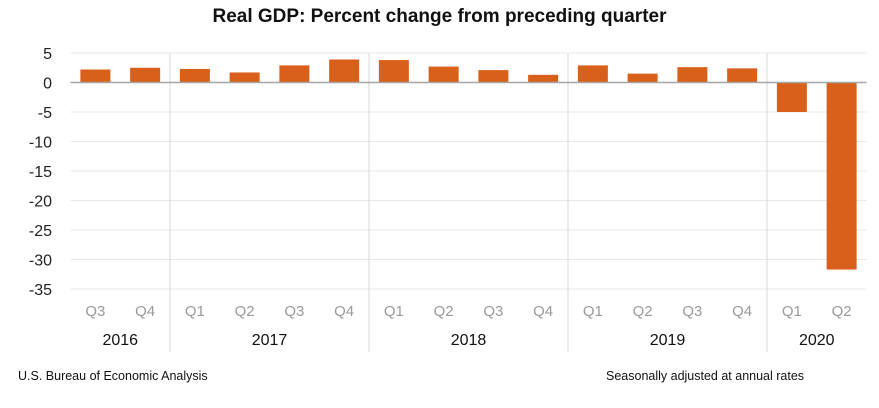 The height and width of the screenshot is (408, 879). What do you see at coordinates (668, 340) in the screenshot?
I see `year-label: 2019` at bounding box center [668, 340].